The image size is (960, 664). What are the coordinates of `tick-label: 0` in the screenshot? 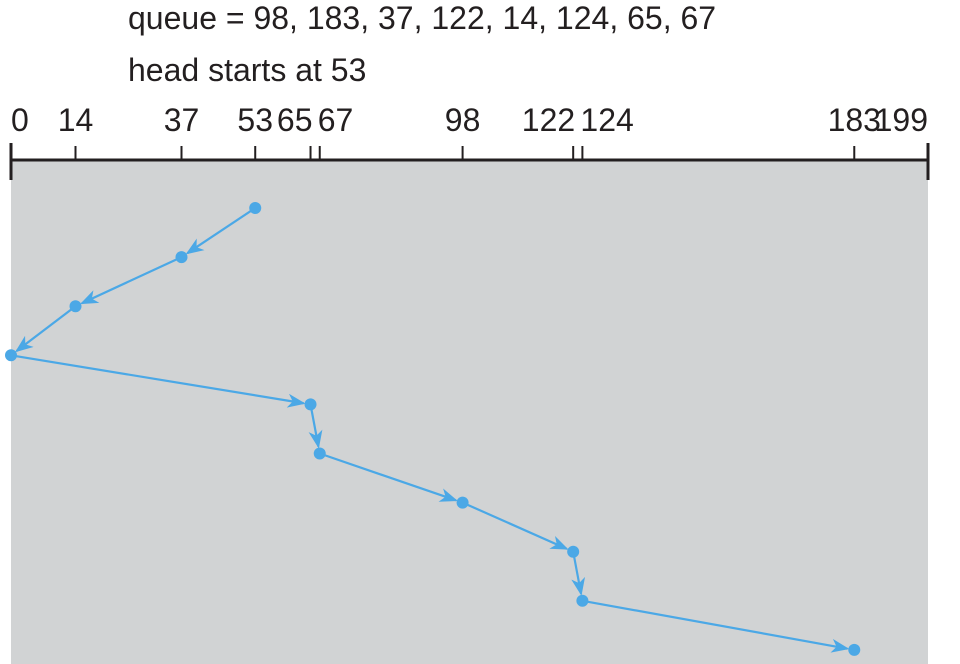 It's located at (20, 120).